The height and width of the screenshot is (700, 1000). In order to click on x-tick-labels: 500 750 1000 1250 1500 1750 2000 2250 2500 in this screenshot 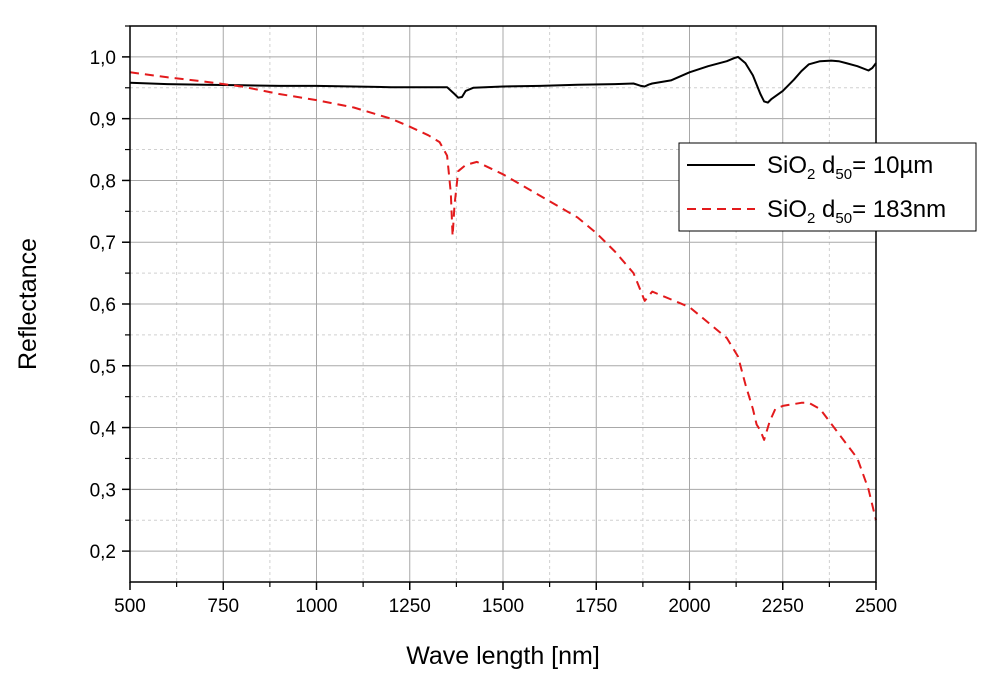, I will do `click(505, 606)`.